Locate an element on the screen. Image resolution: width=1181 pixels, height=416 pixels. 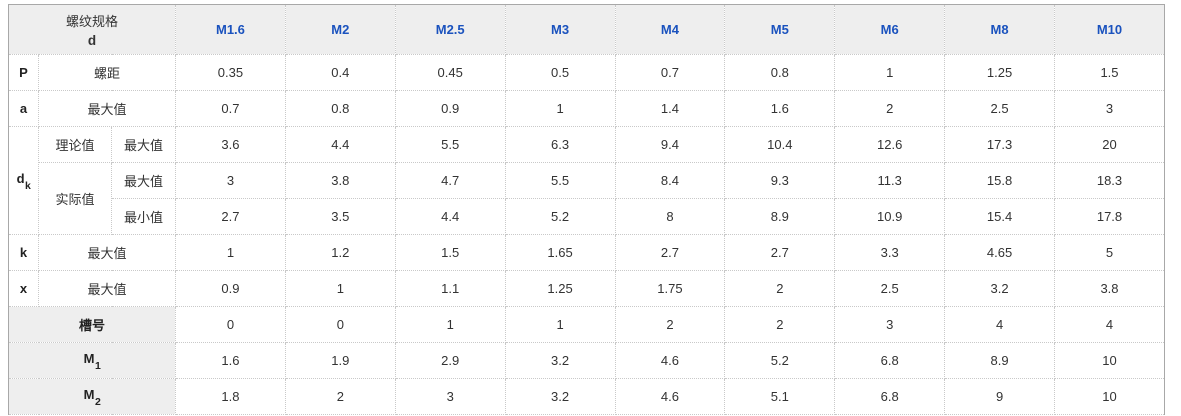
cell-dk-actual-min-m2-5: 4.4 is located at coordinates (450, 216).